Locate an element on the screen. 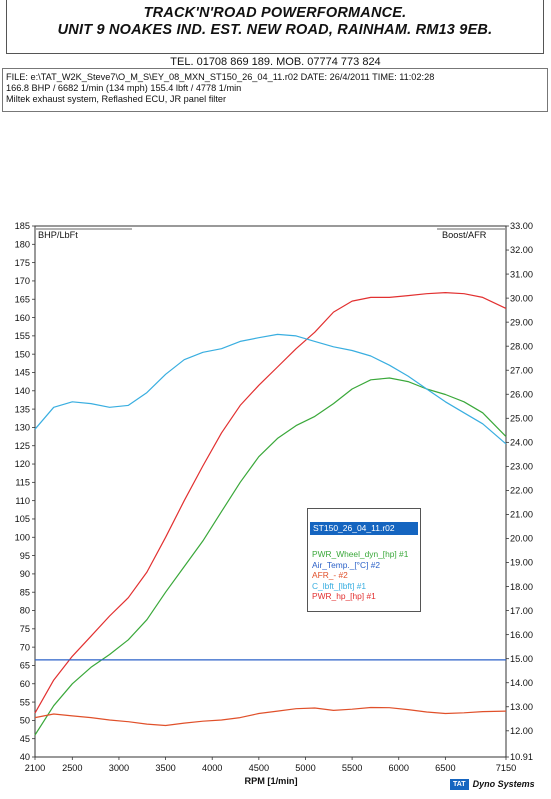 The image size is (551, 799). y-tick-label-right: 18.00 is located at coordinates (521, 587).